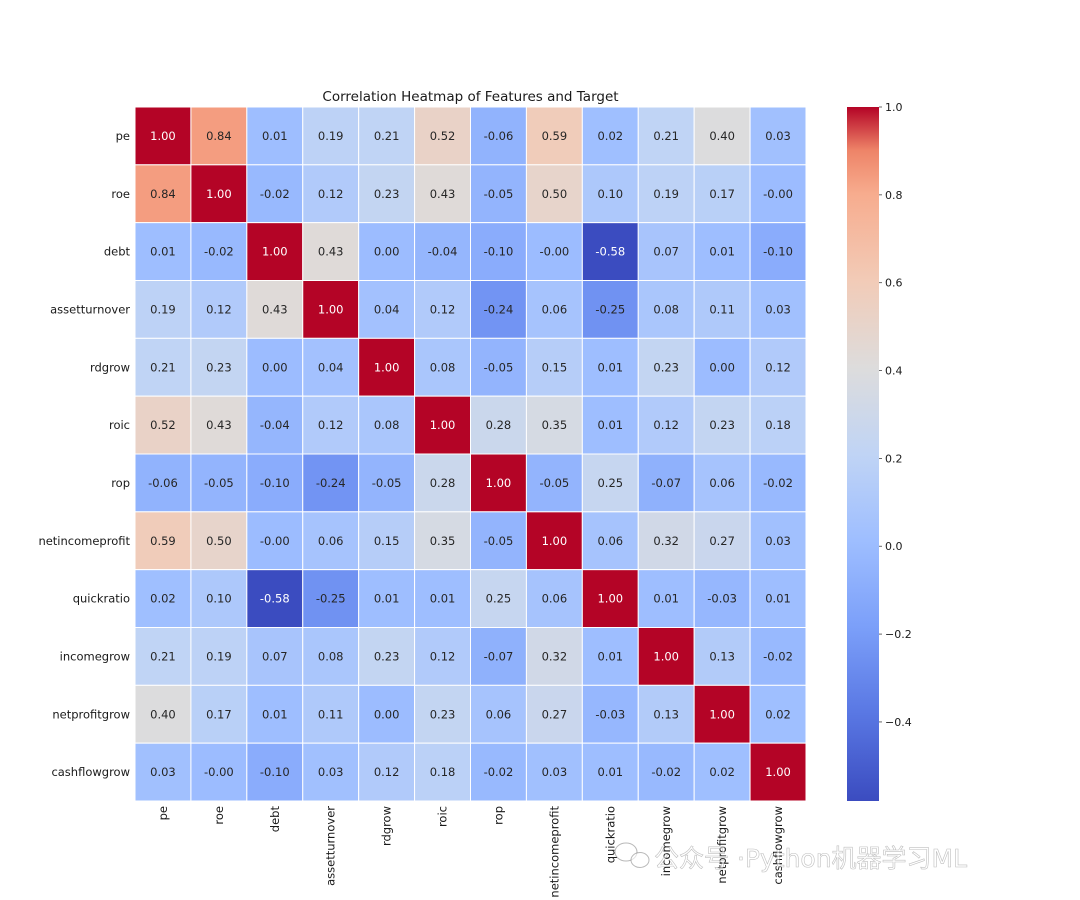  I want to click on heatmap-cell-rop-quickratio, so click(610, 483).